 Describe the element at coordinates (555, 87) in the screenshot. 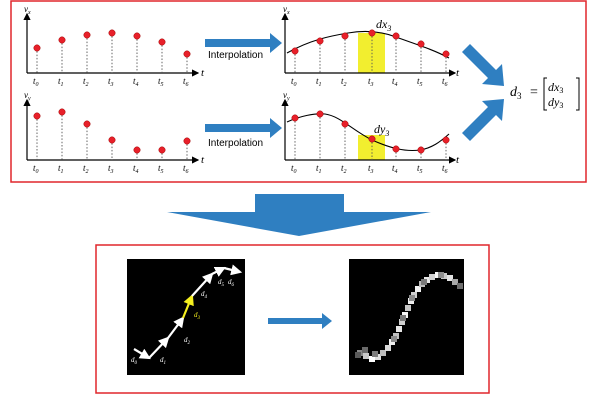

I see `equation-top-entry: dx3` at that location.